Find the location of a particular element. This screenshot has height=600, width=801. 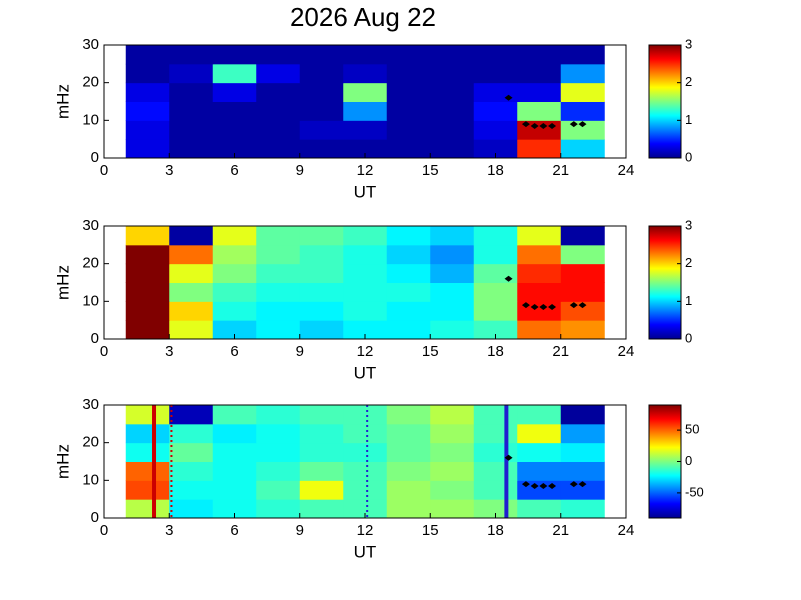

x-tick-label: 9 is located at coordinates (300, 351).